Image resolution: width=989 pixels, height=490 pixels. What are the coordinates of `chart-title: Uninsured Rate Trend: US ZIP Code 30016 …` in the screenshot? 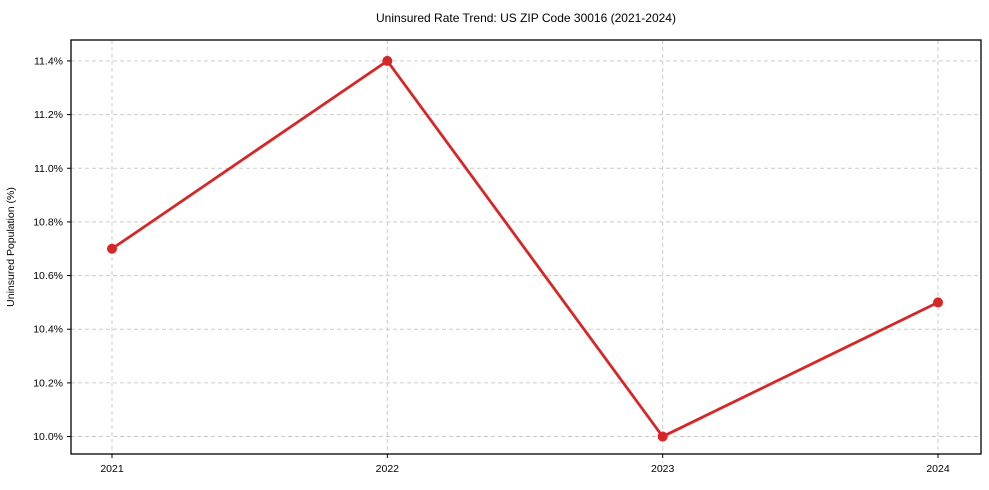 It's located at (526, 18).